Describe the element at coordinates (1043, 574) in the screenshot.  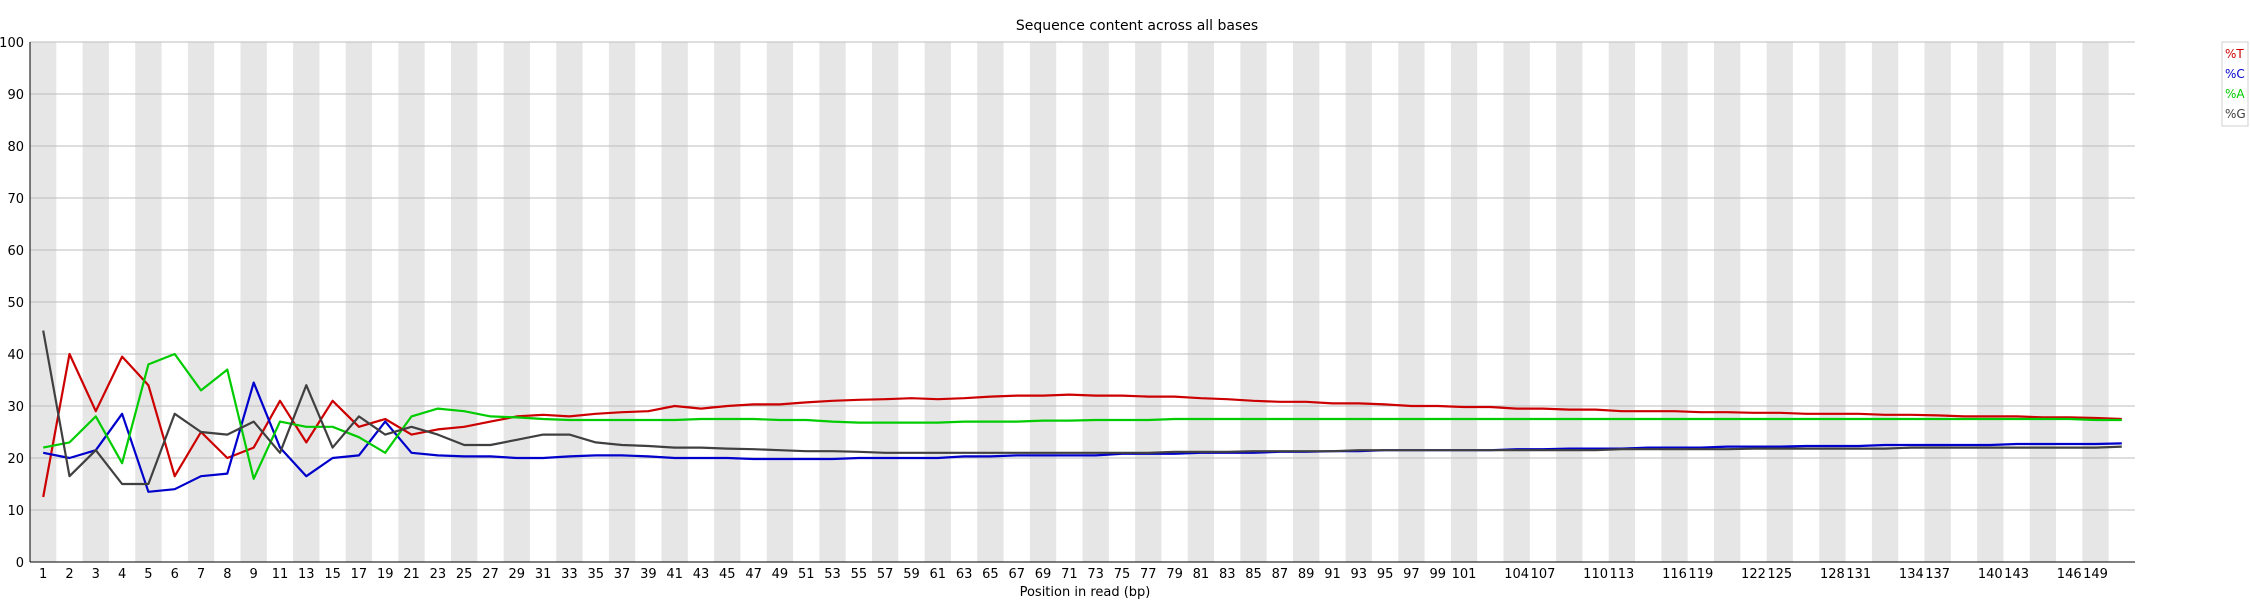
I see `x-tick-label: 69` at that location.